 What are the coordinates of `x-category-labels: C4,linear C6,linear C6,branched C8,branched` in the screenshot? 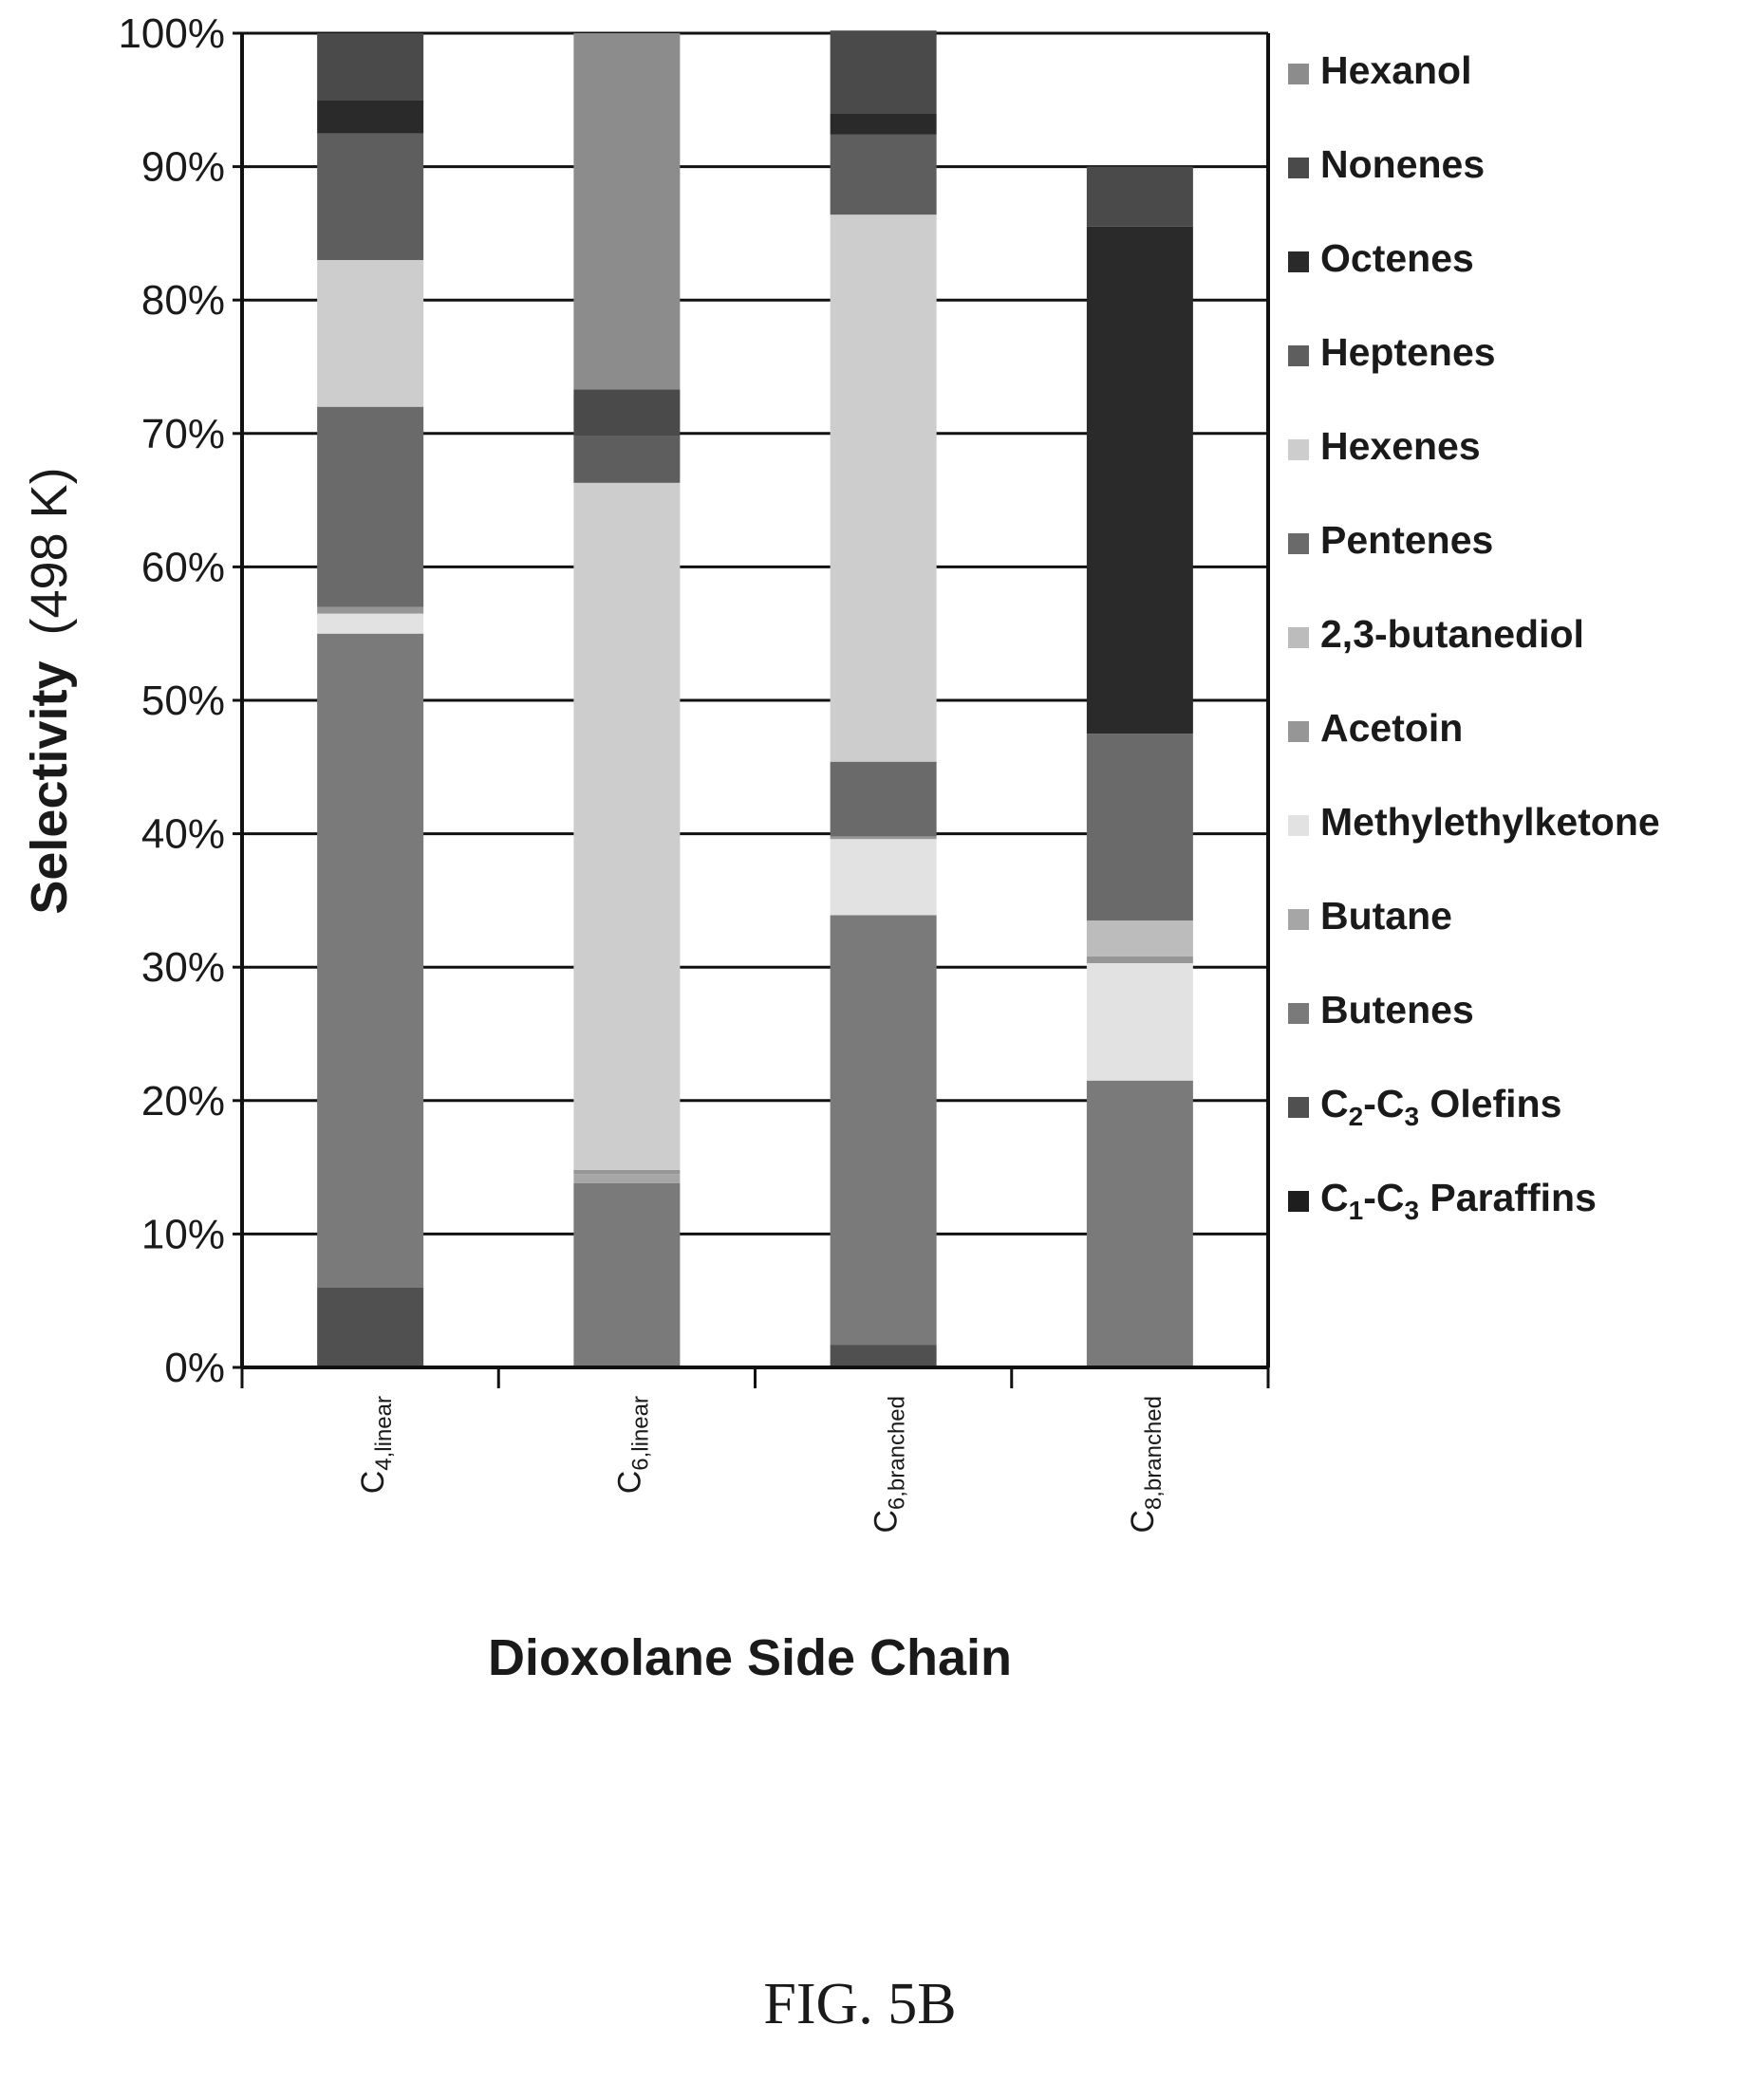 It's located at (761, 1464).